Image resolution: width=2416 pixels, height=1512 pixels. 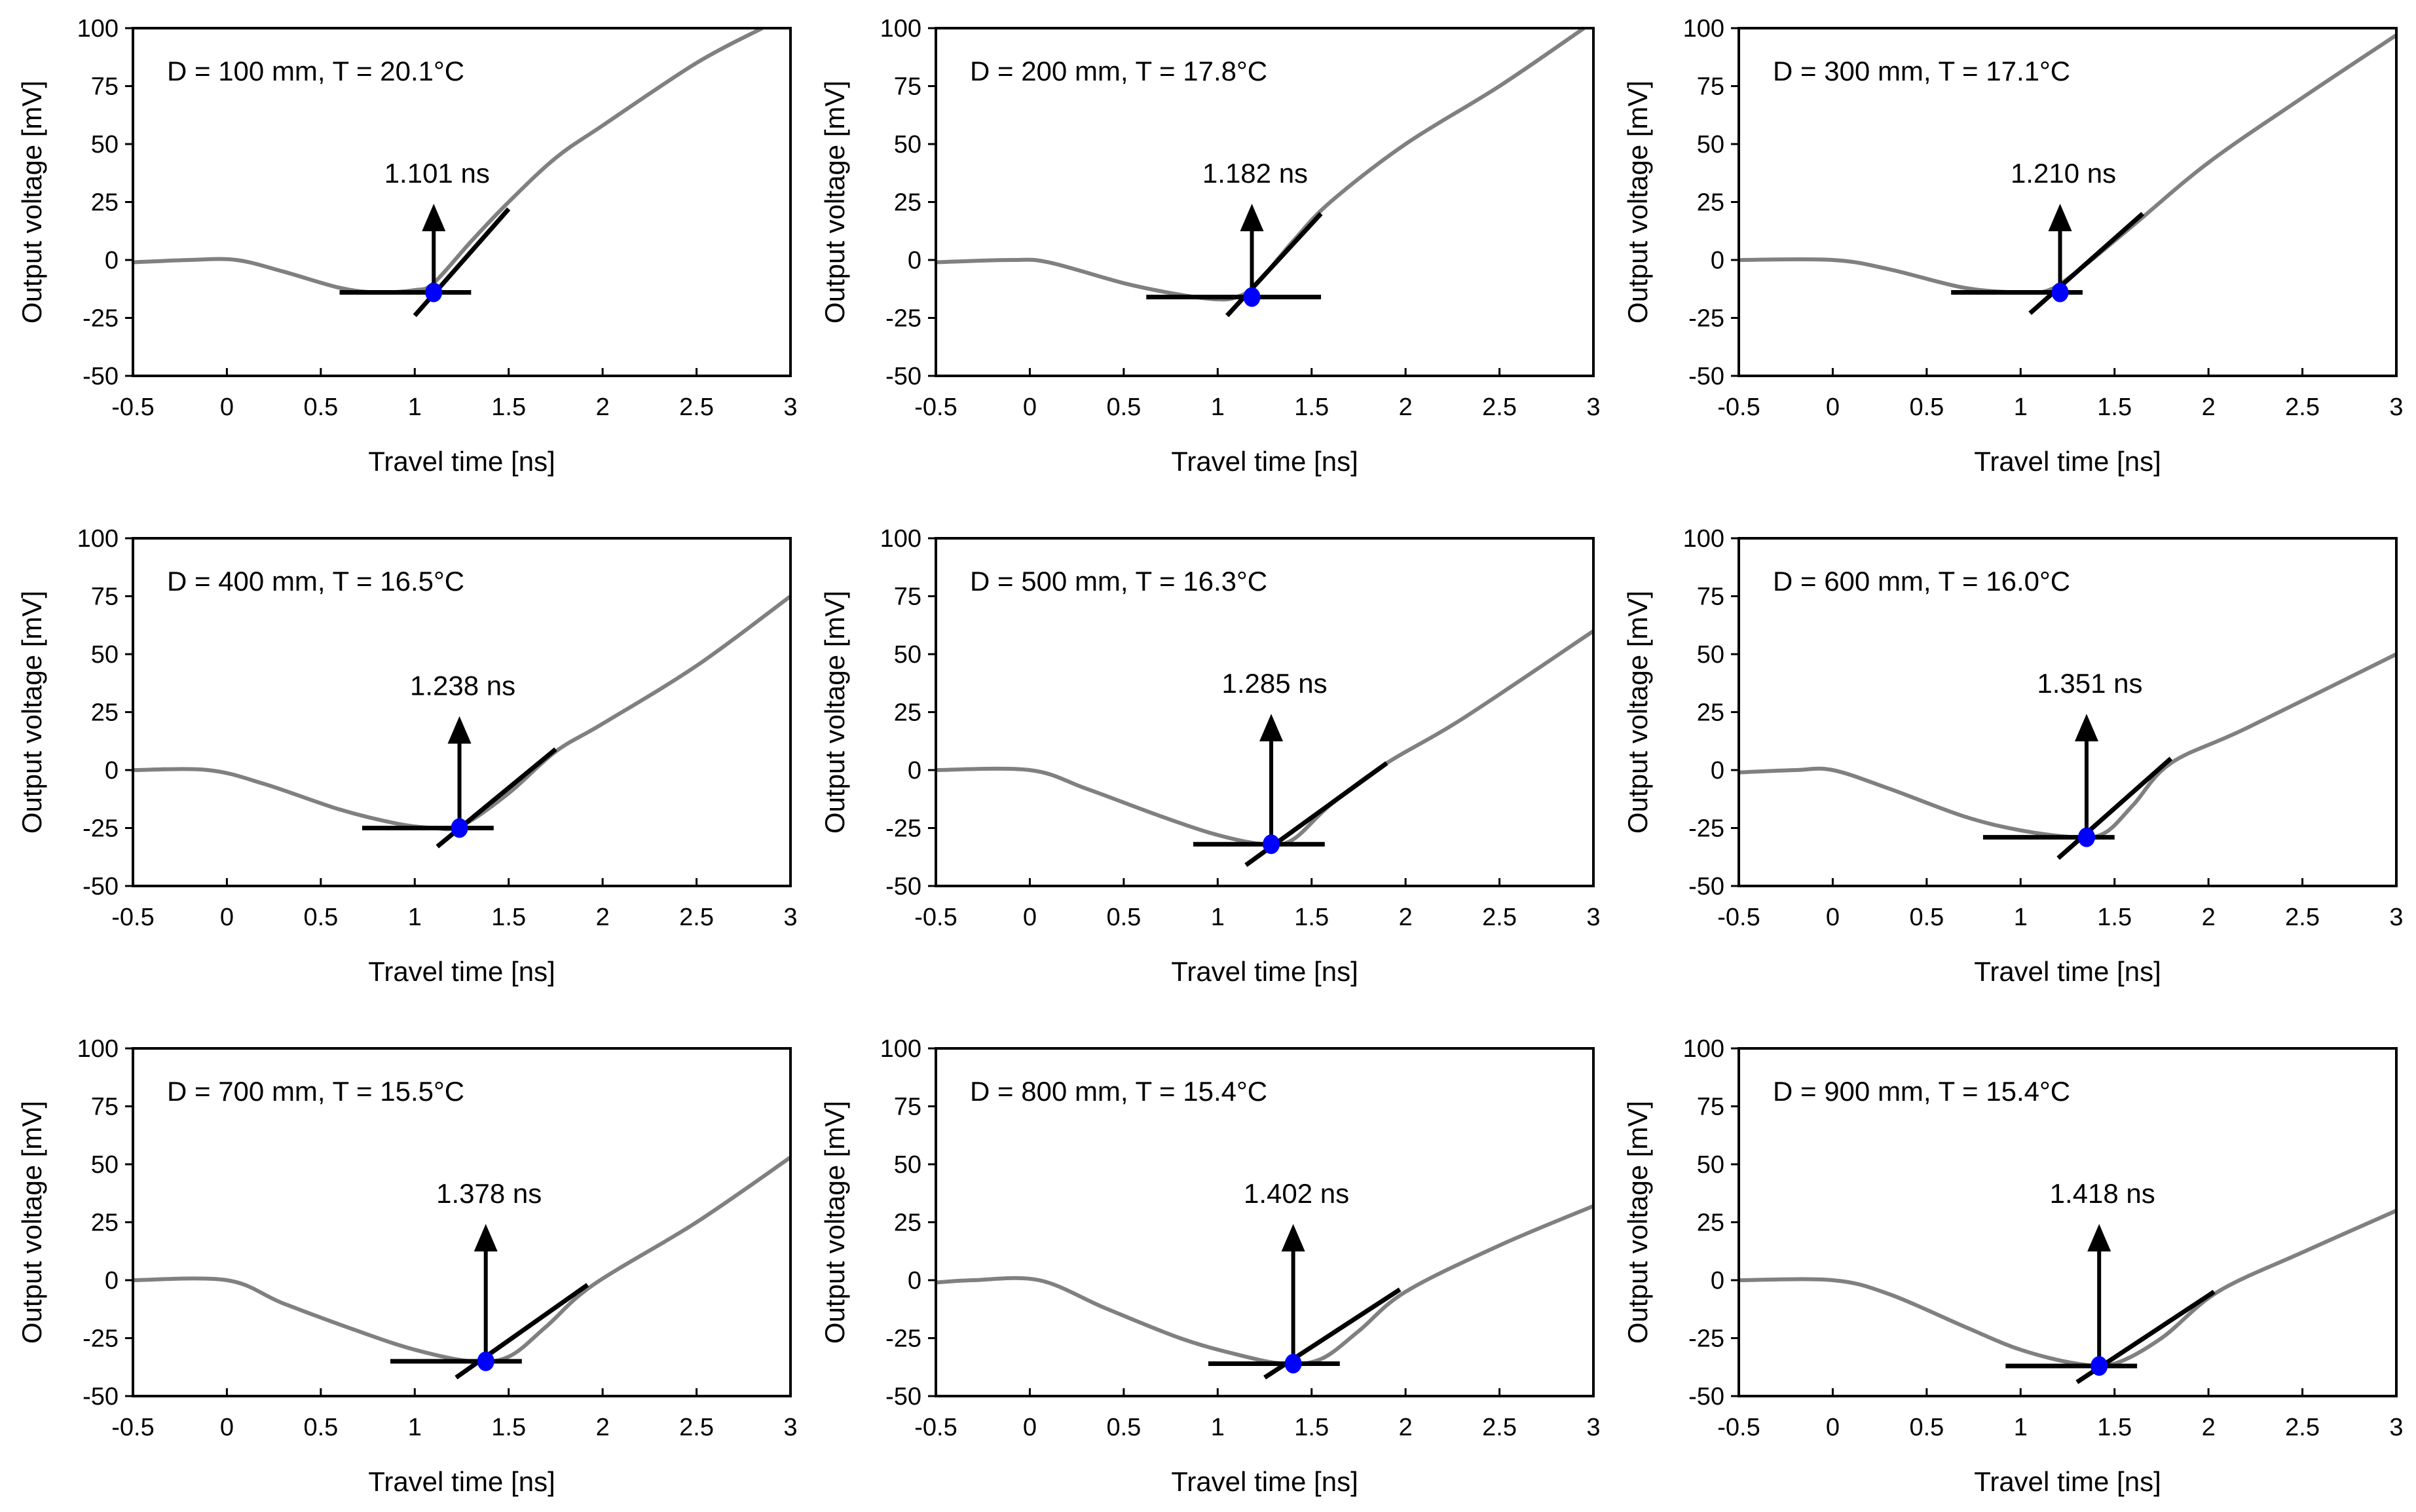 I want to click on arrival-time-label: 1.101 ns, so click(x=437, y=173).